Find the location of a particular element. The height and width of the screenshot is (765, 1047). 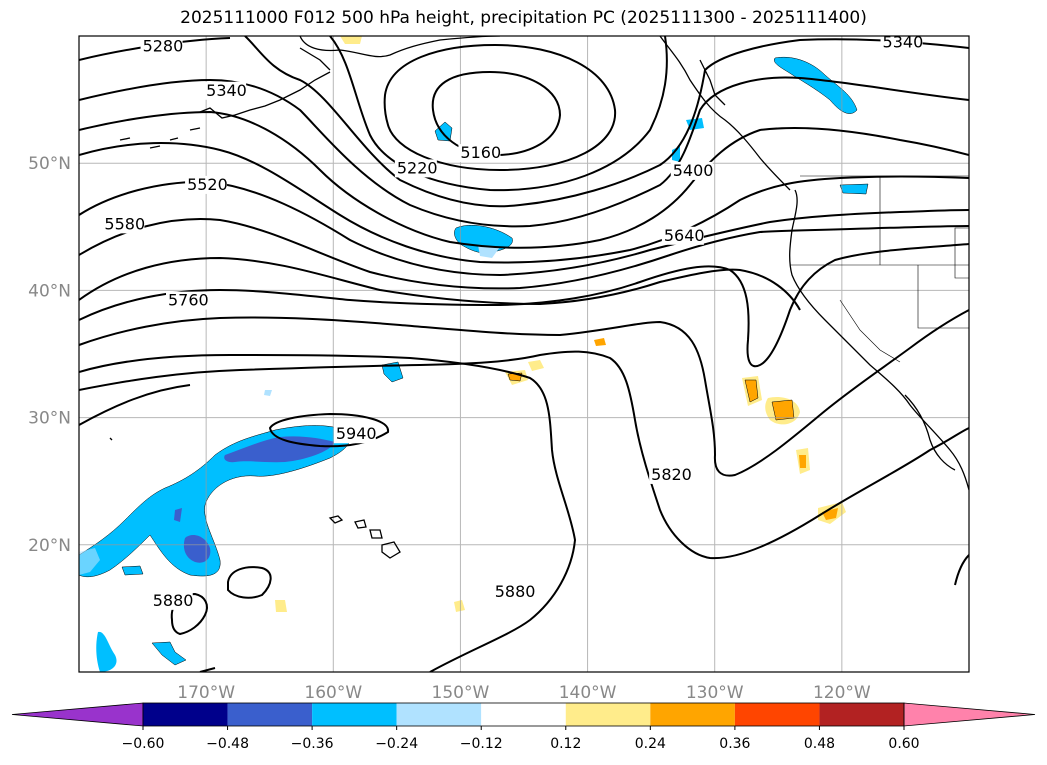

longitude-labels: 170°W 160°W 150°W 140°W 130°W 120°W is located at coordinates (524, 693).